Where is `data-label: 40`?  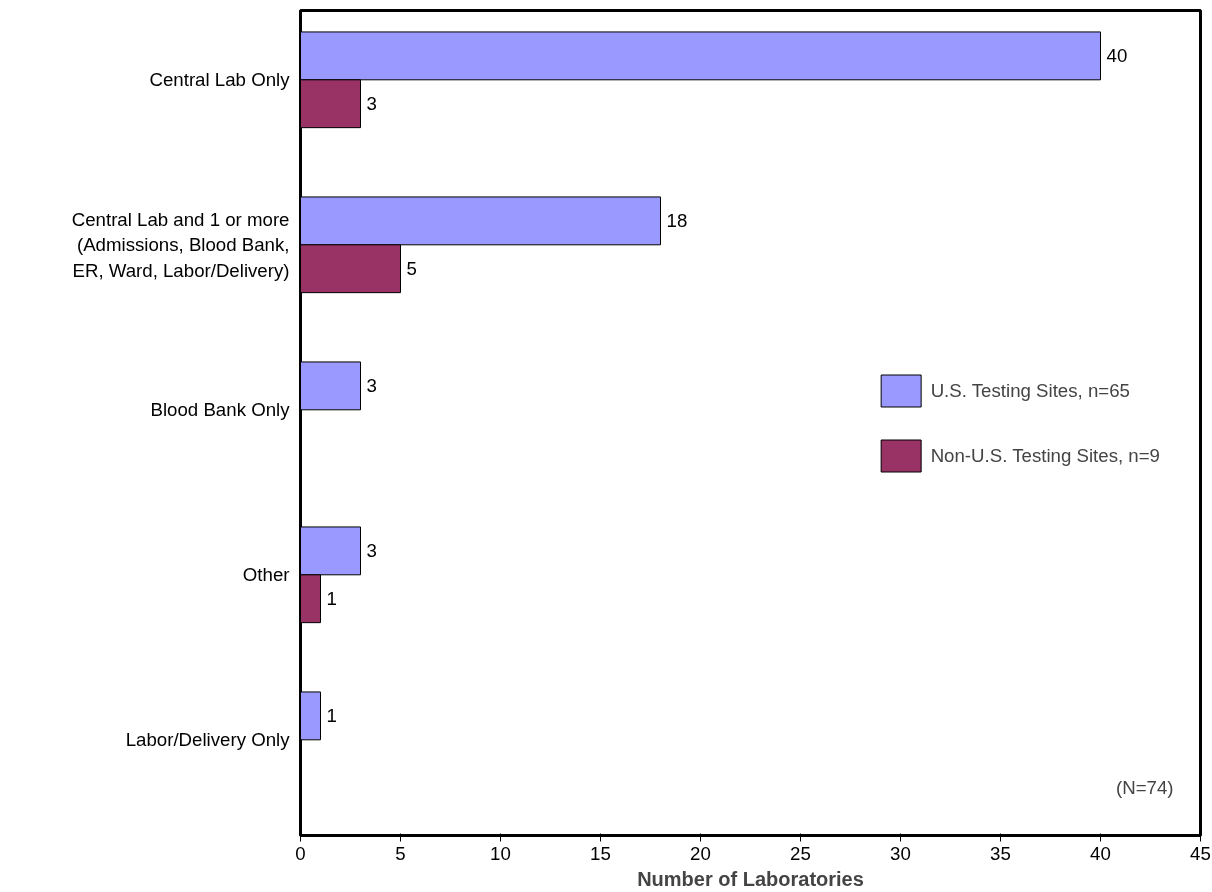 data-label: 40 is located at coordinates (1117, 56).